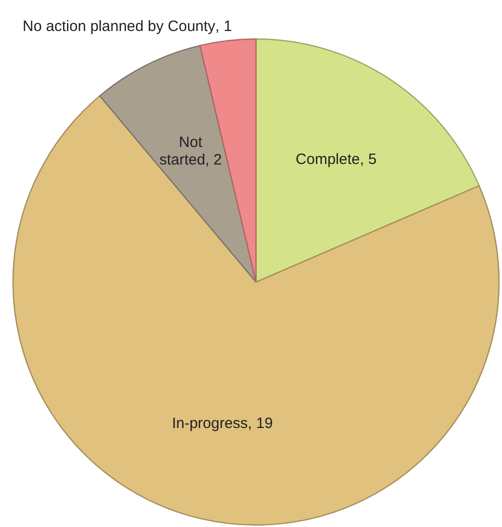 The image size is (502, 527). I want to click on slice-label: Complete, so click(328, 159).